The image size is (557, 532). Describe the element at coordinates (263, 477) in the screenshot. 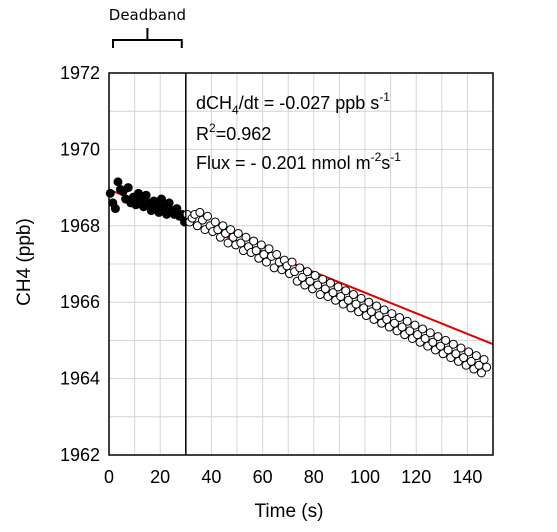

I see `x-tick-label: 60` at that location.